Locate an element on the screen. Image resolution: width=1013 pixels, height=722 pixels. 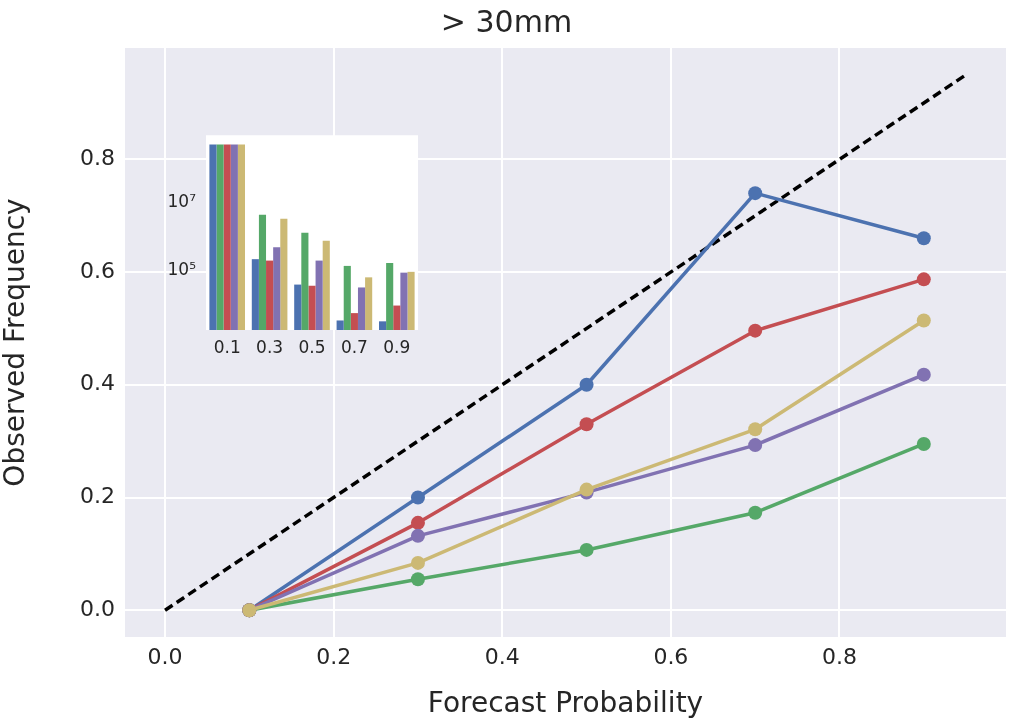
x-tick-label: 0.6 is located at coordinates (671, 656).